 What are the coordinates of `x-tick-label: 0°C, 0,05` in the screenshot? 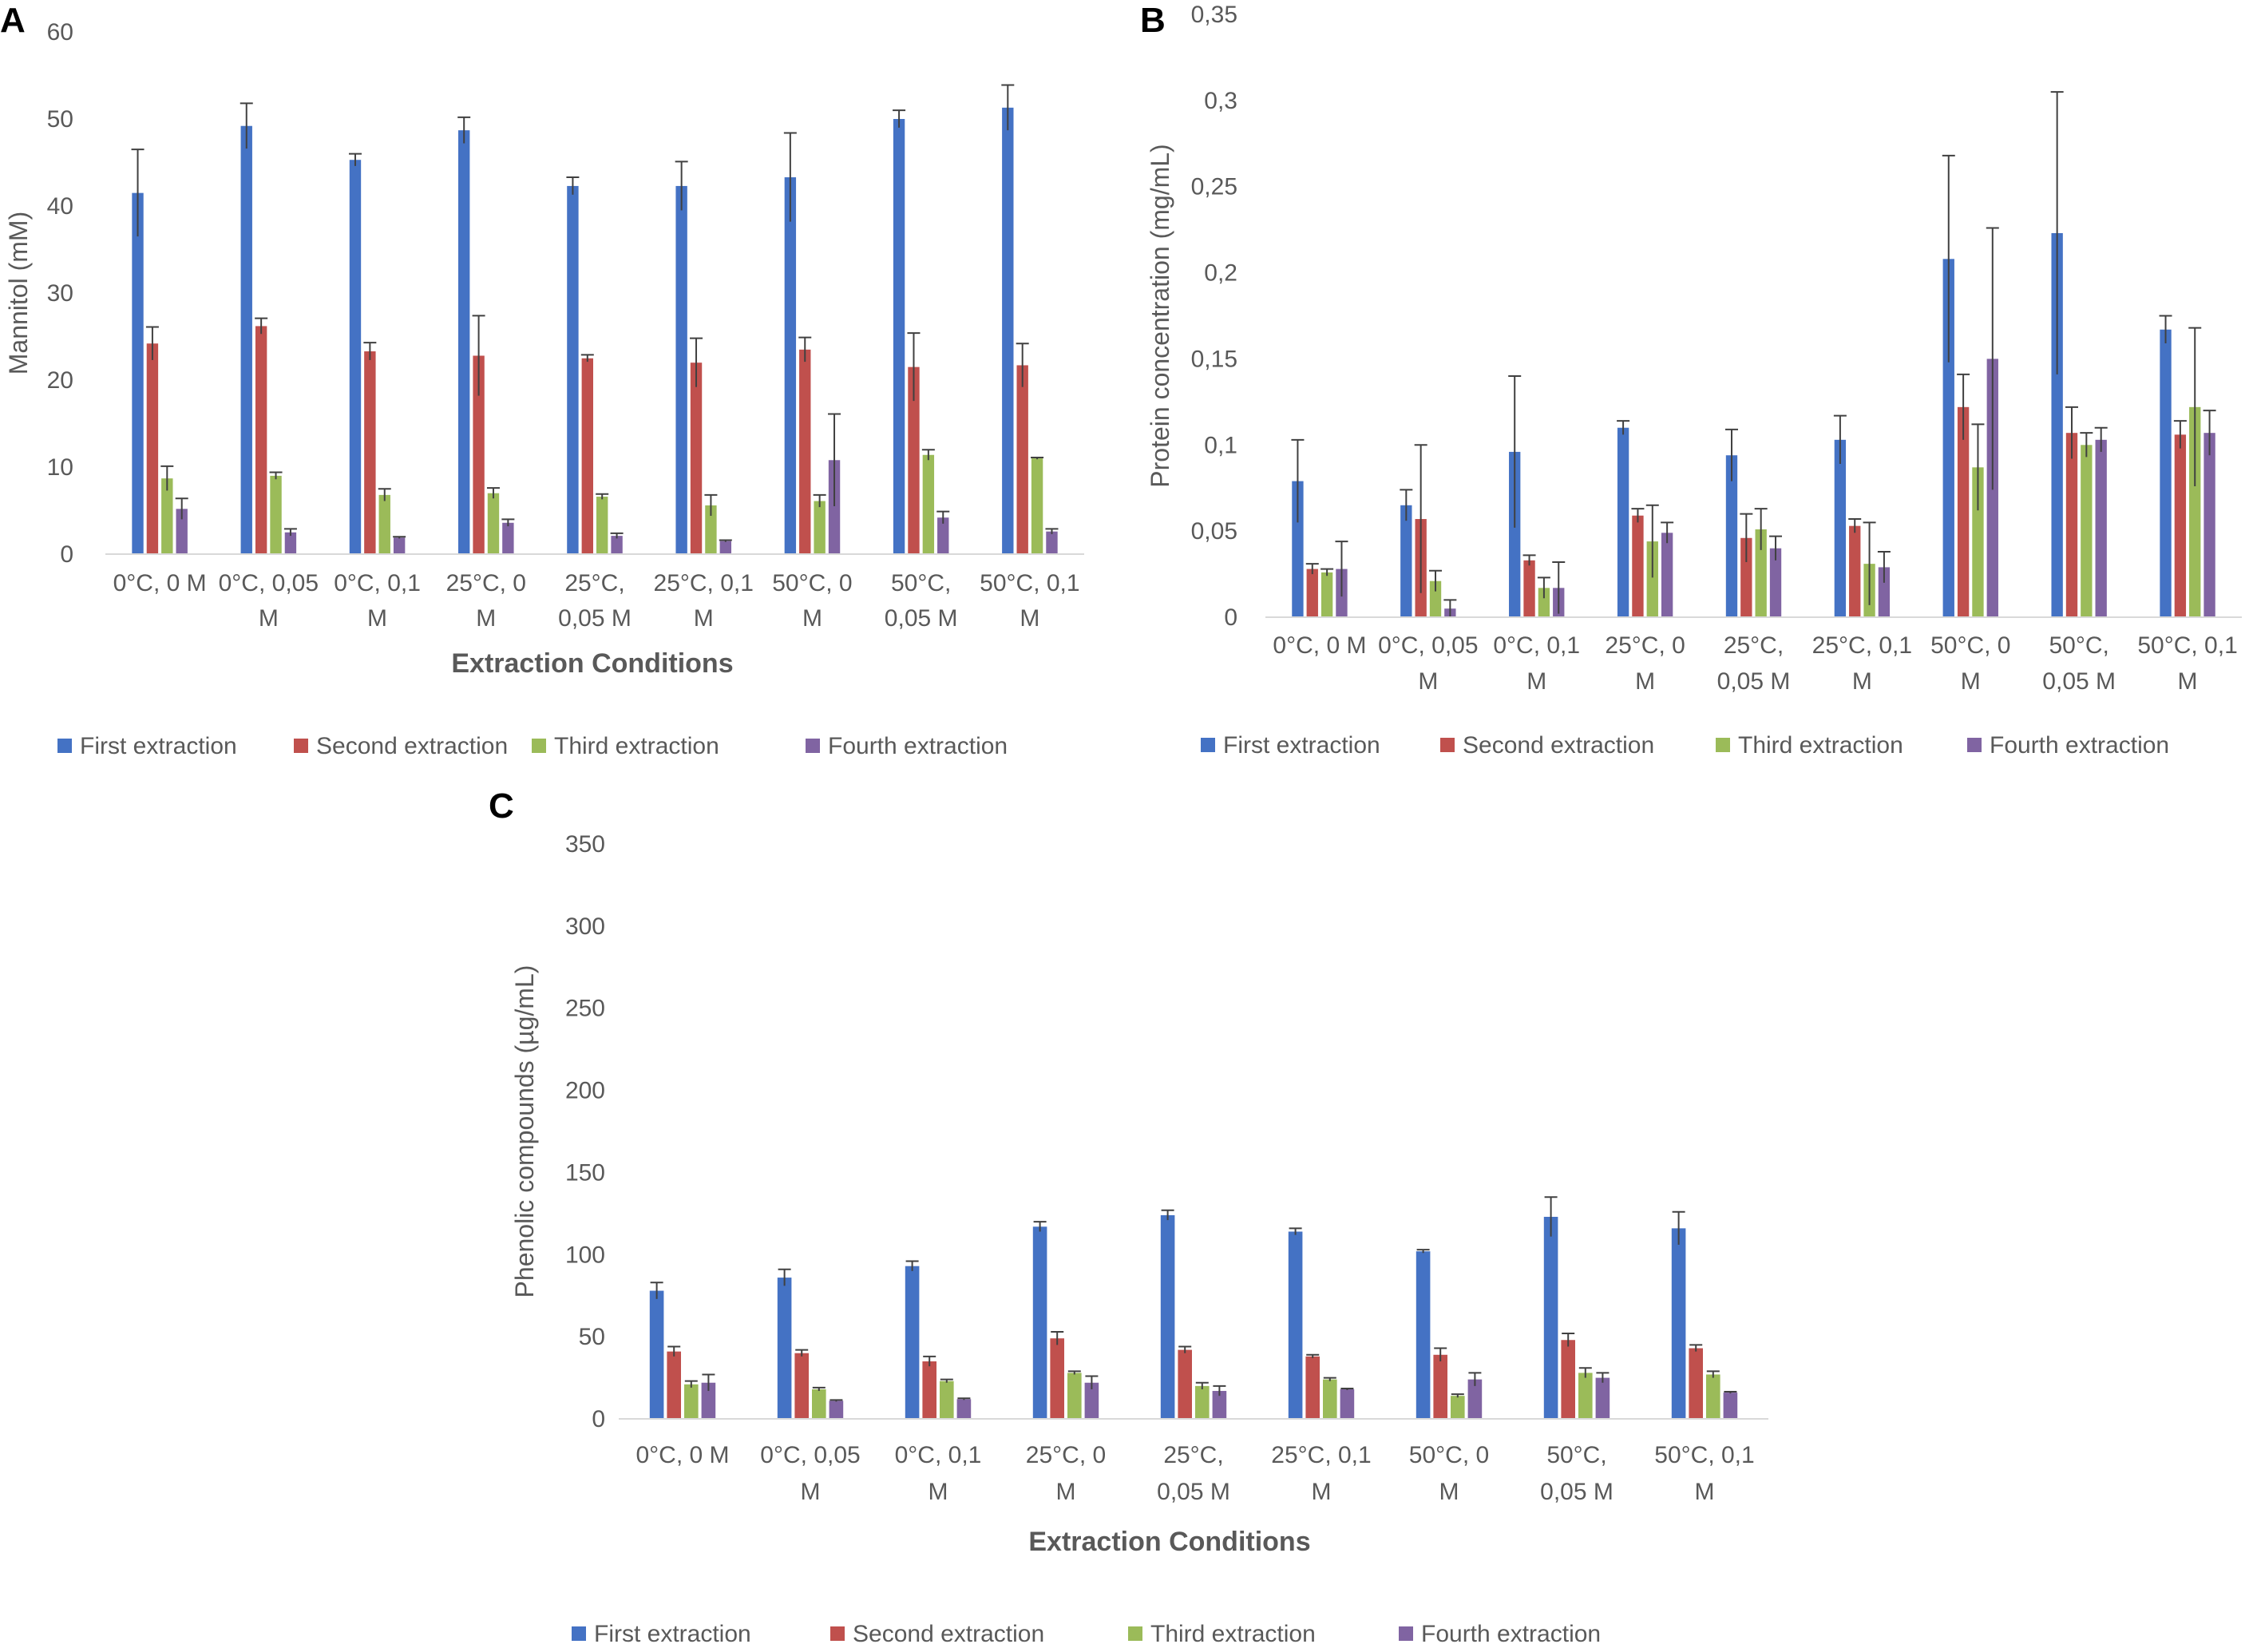 It's located at (269, 583).